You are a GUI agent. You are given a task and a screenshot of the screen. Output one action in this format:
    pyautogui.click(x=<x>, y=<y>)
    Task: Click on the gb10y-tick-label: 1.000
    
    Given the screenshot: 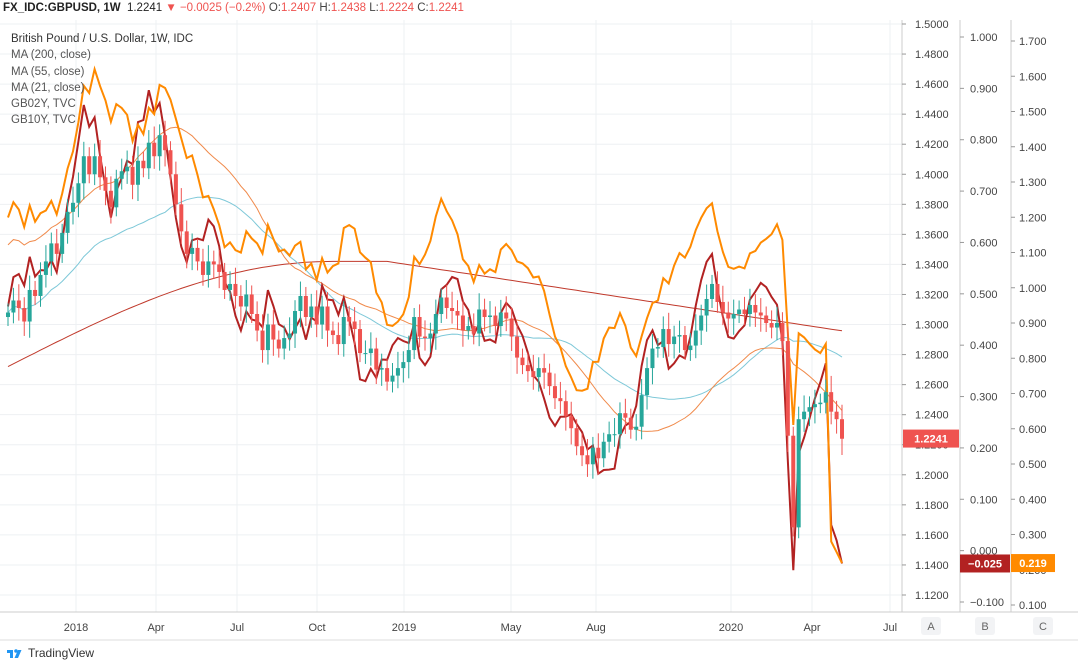 What is the action you would take?
    pyautogui.click(x=1033, y=289)
    